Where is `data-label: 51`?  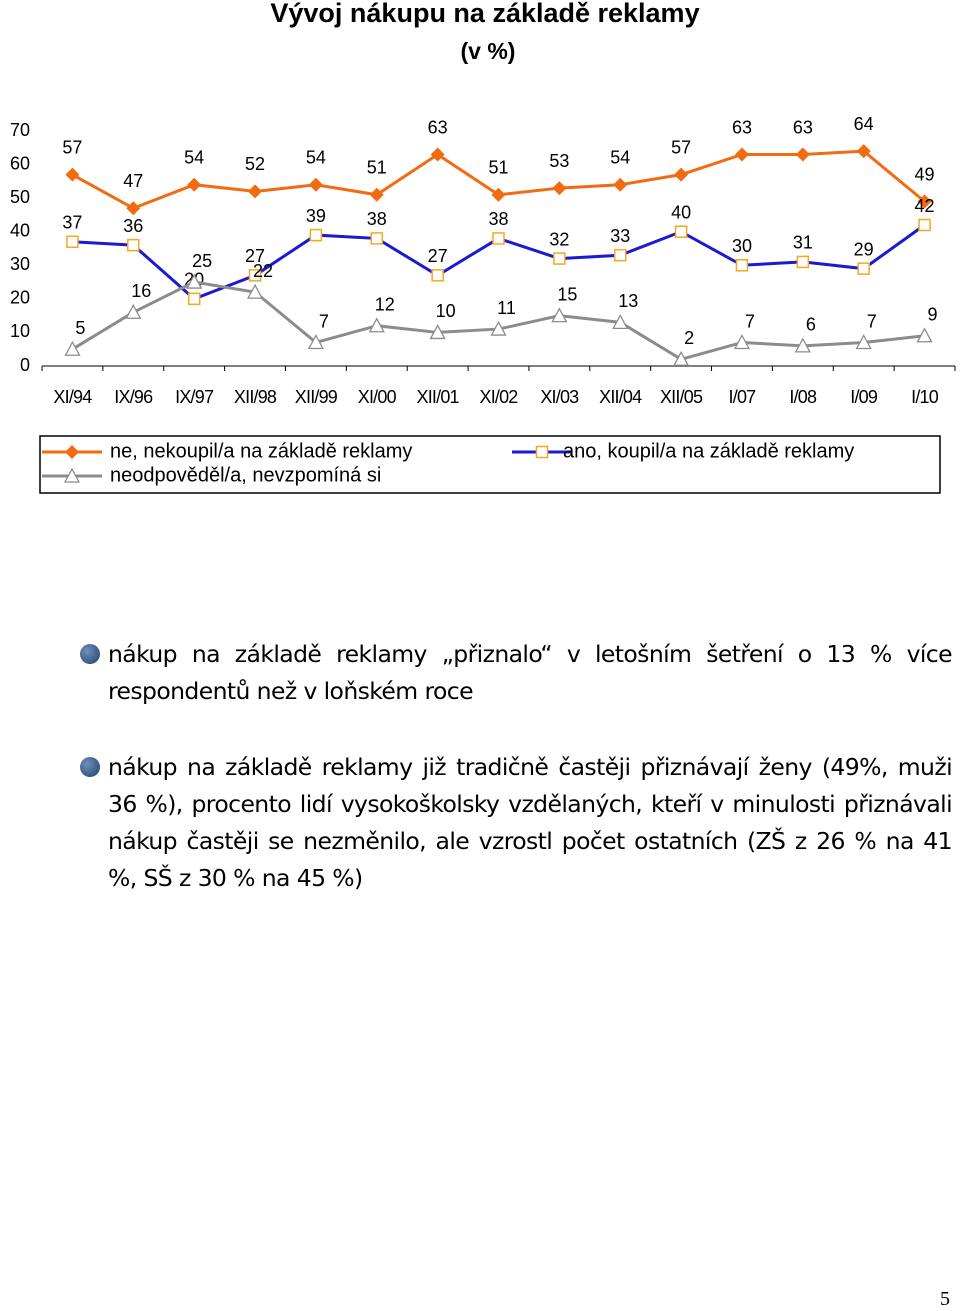
data-label: 51 is located at coordinates (498, 168).